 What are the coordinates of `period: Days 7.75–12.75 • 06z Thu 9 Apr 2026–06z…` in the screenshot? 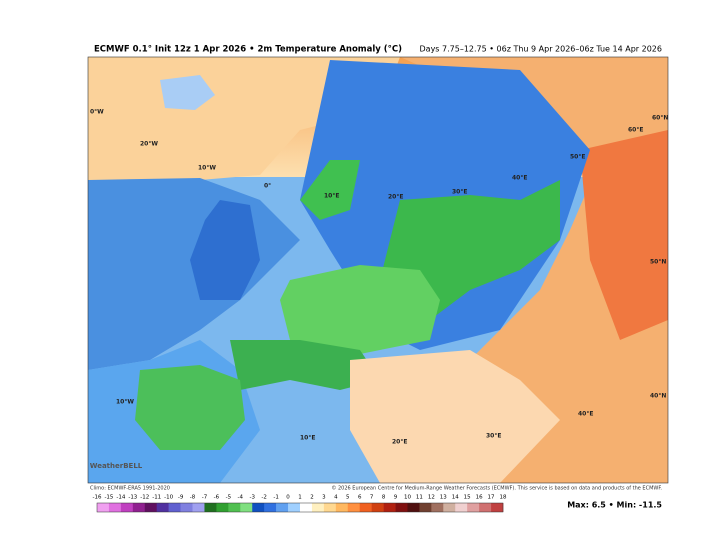 It's located at (541, 49).